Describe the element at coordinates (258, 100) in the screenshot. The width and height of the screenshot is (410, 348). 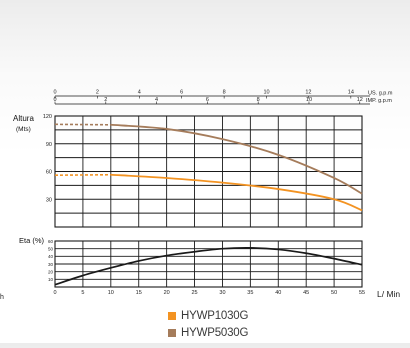
I see `top-axis-imp-tick-label: 8` at that location.